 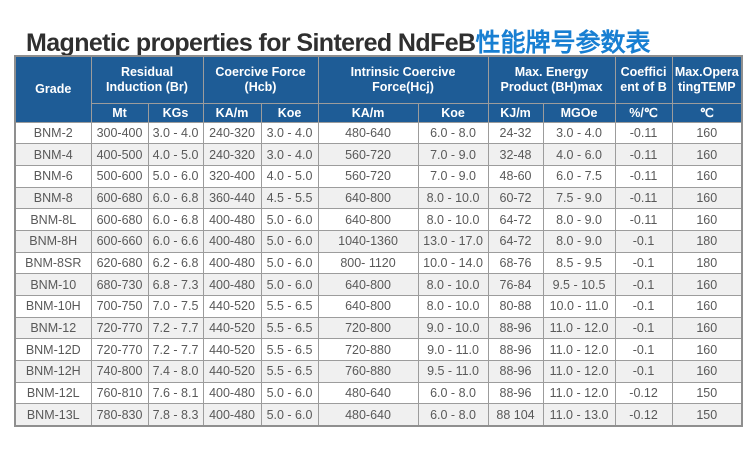 What do you see at coordinates (368, 133) in the screenshot?
I see `value-cell-hcj-kam: 480-640` at bounding box center [368, 133].